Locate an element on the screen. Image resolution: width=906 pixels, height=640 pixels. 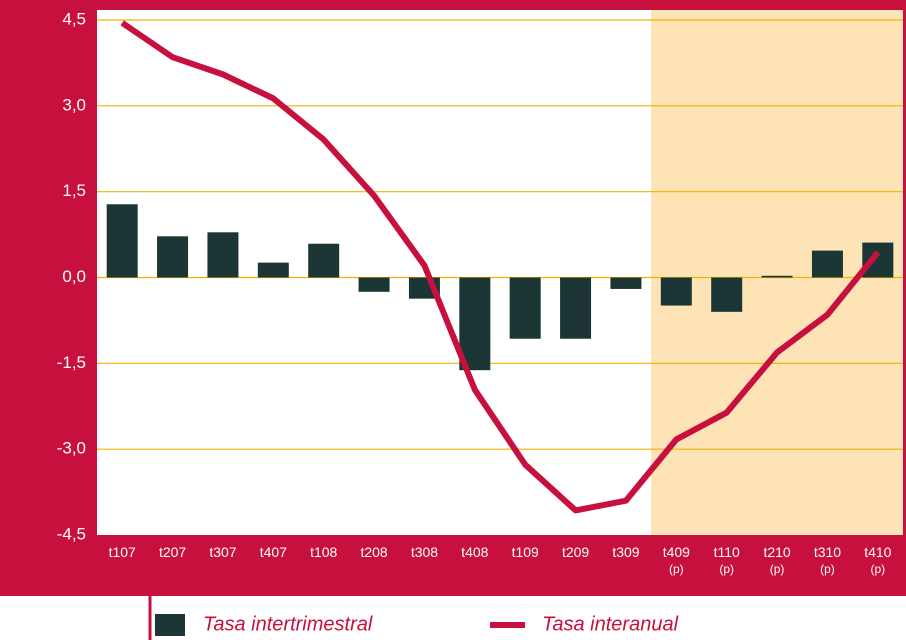
x-tick-label: t310 (p) is located at coordinates (827, 560).